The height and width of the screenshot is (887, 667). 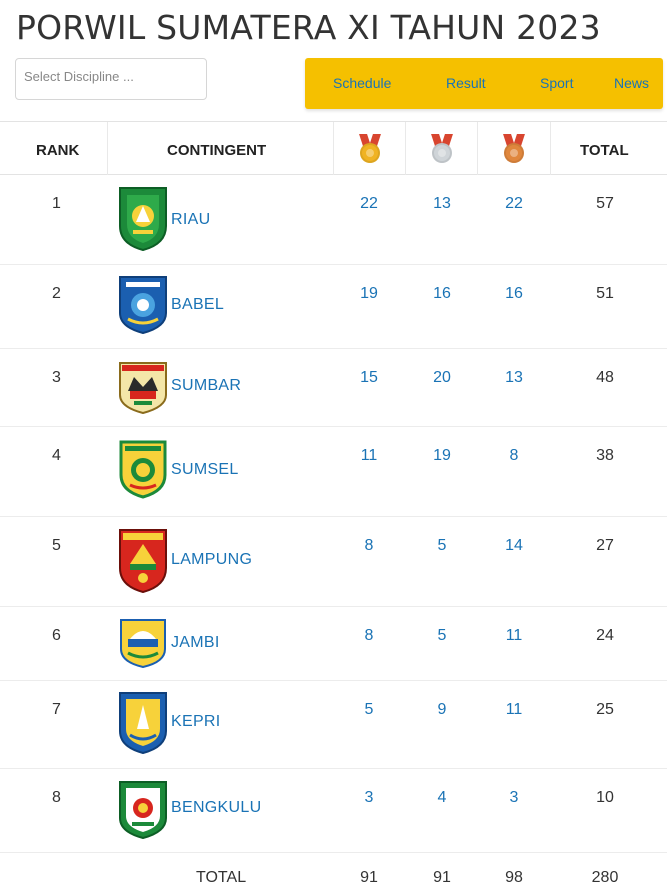 What do you see at coordinates (56, 797) in the screenshot?
I see `row-rank: 8` at bounding box center [56, 797].